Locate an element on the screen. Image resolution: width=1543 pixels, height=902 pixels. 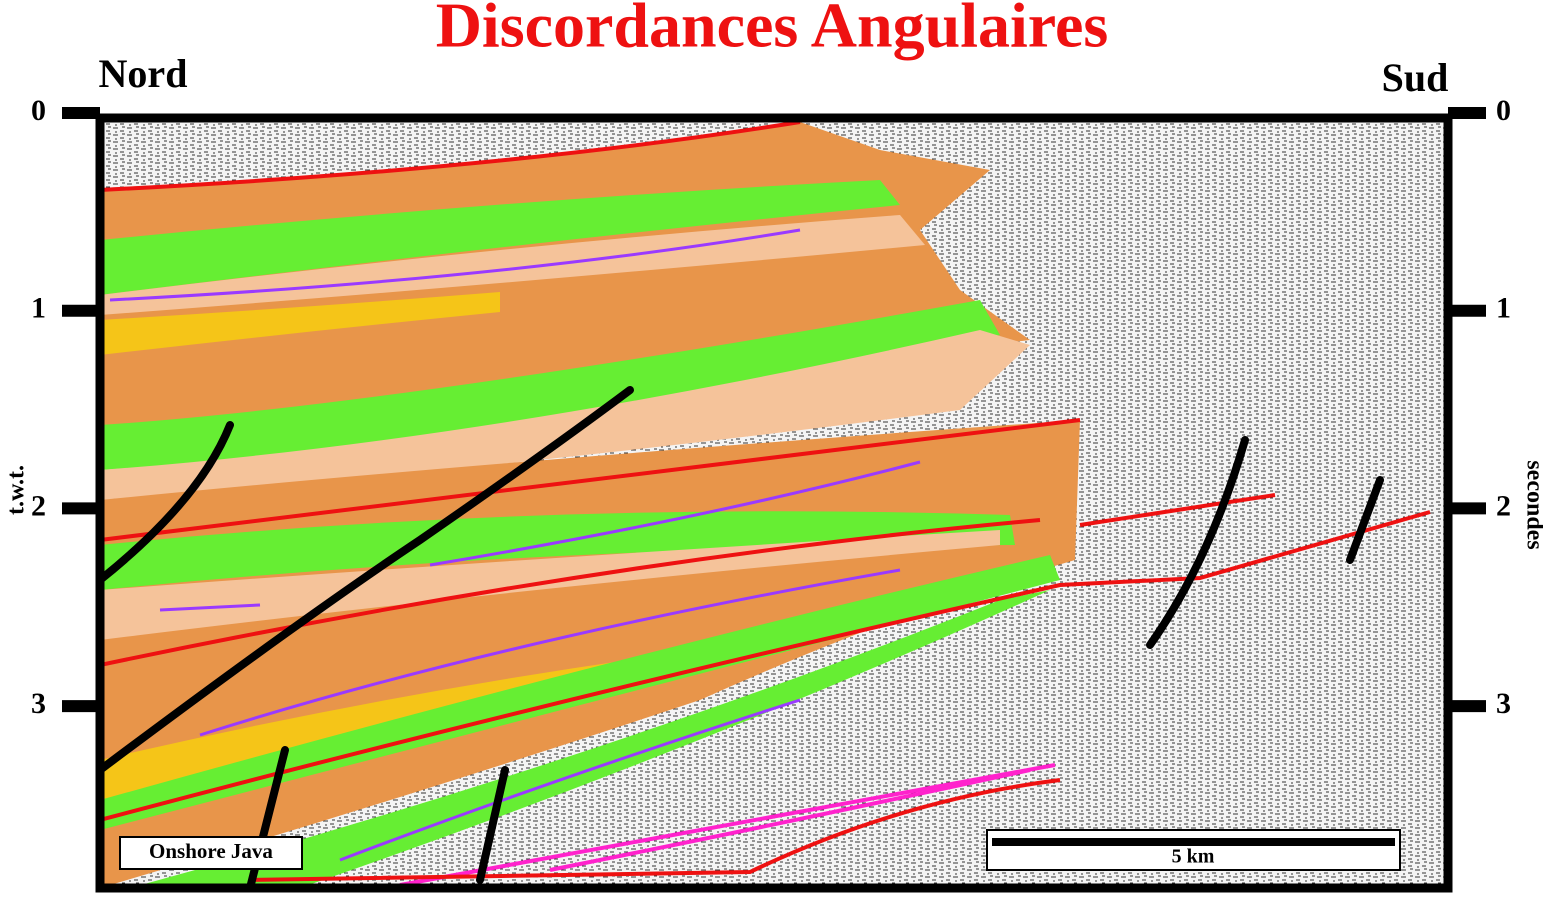
scale-bar is located at coordinates (1193, 842).